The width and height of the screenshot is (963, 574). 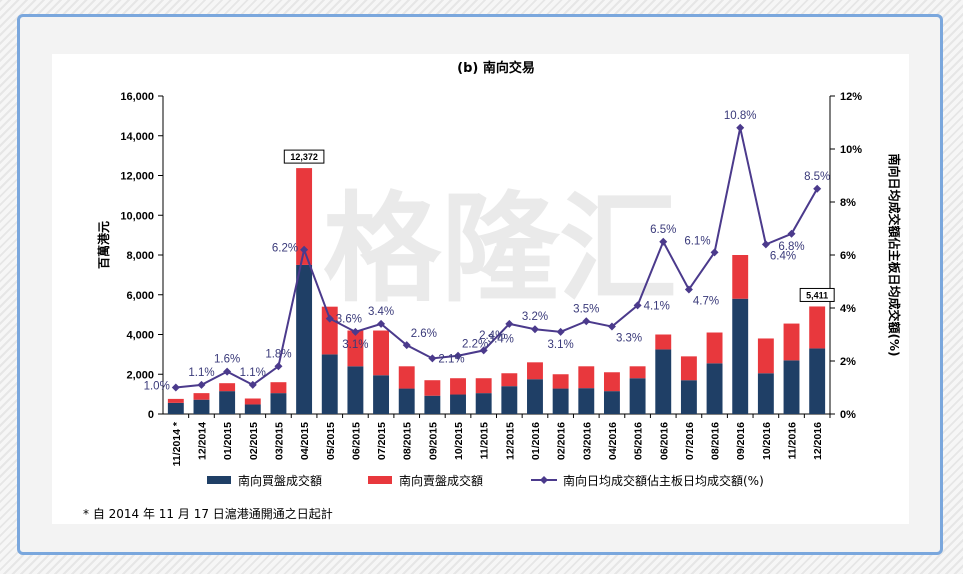 I want to click on bar-total-label: 5,411, so click(x=817, y=295).